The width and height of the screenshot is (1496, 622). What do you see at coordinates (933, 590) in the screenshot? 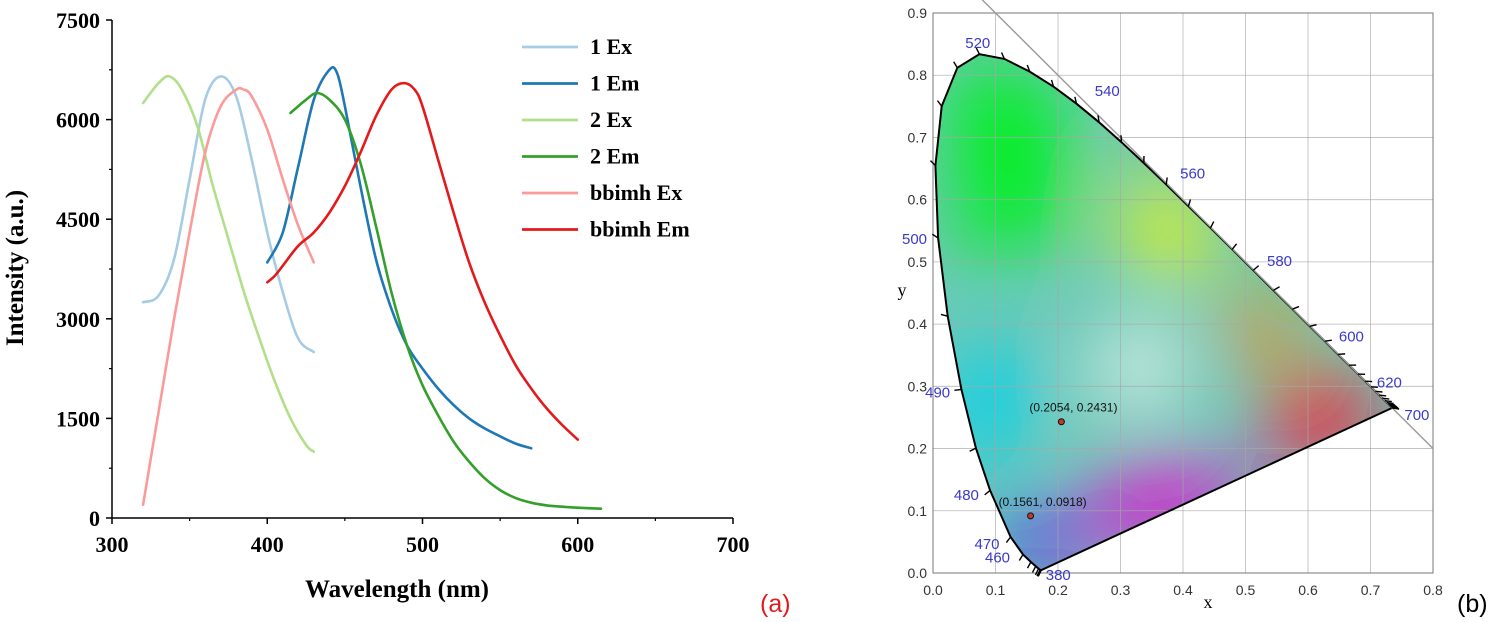
I see `x-tick-label: 0.0` at bounding box center [933, 590].